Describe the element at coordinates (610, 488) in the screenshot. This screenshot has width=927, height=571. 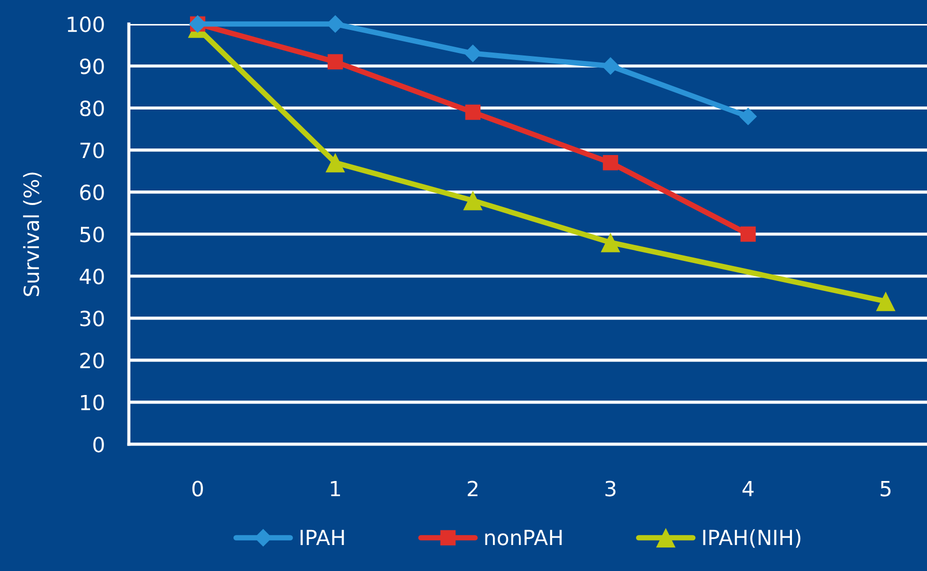
I see `x-tick-label: 3` at that location.